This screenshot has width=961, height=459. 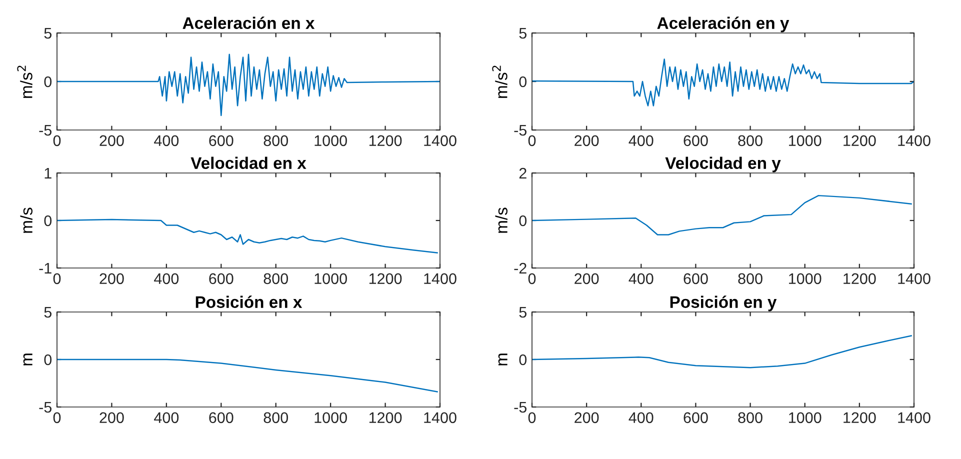 I want to click on y-tick-label: -2, so click(x=520, y=268).